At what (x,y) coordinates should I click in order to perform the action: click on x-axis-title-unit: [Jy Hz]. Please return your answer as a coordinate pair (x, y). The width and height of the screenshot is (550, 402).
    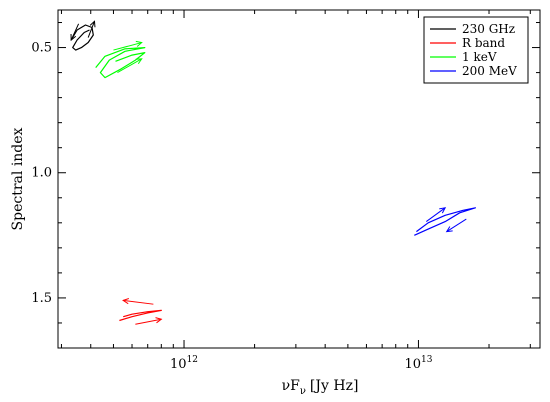
    Looking at the image, I should click on (334, 386).